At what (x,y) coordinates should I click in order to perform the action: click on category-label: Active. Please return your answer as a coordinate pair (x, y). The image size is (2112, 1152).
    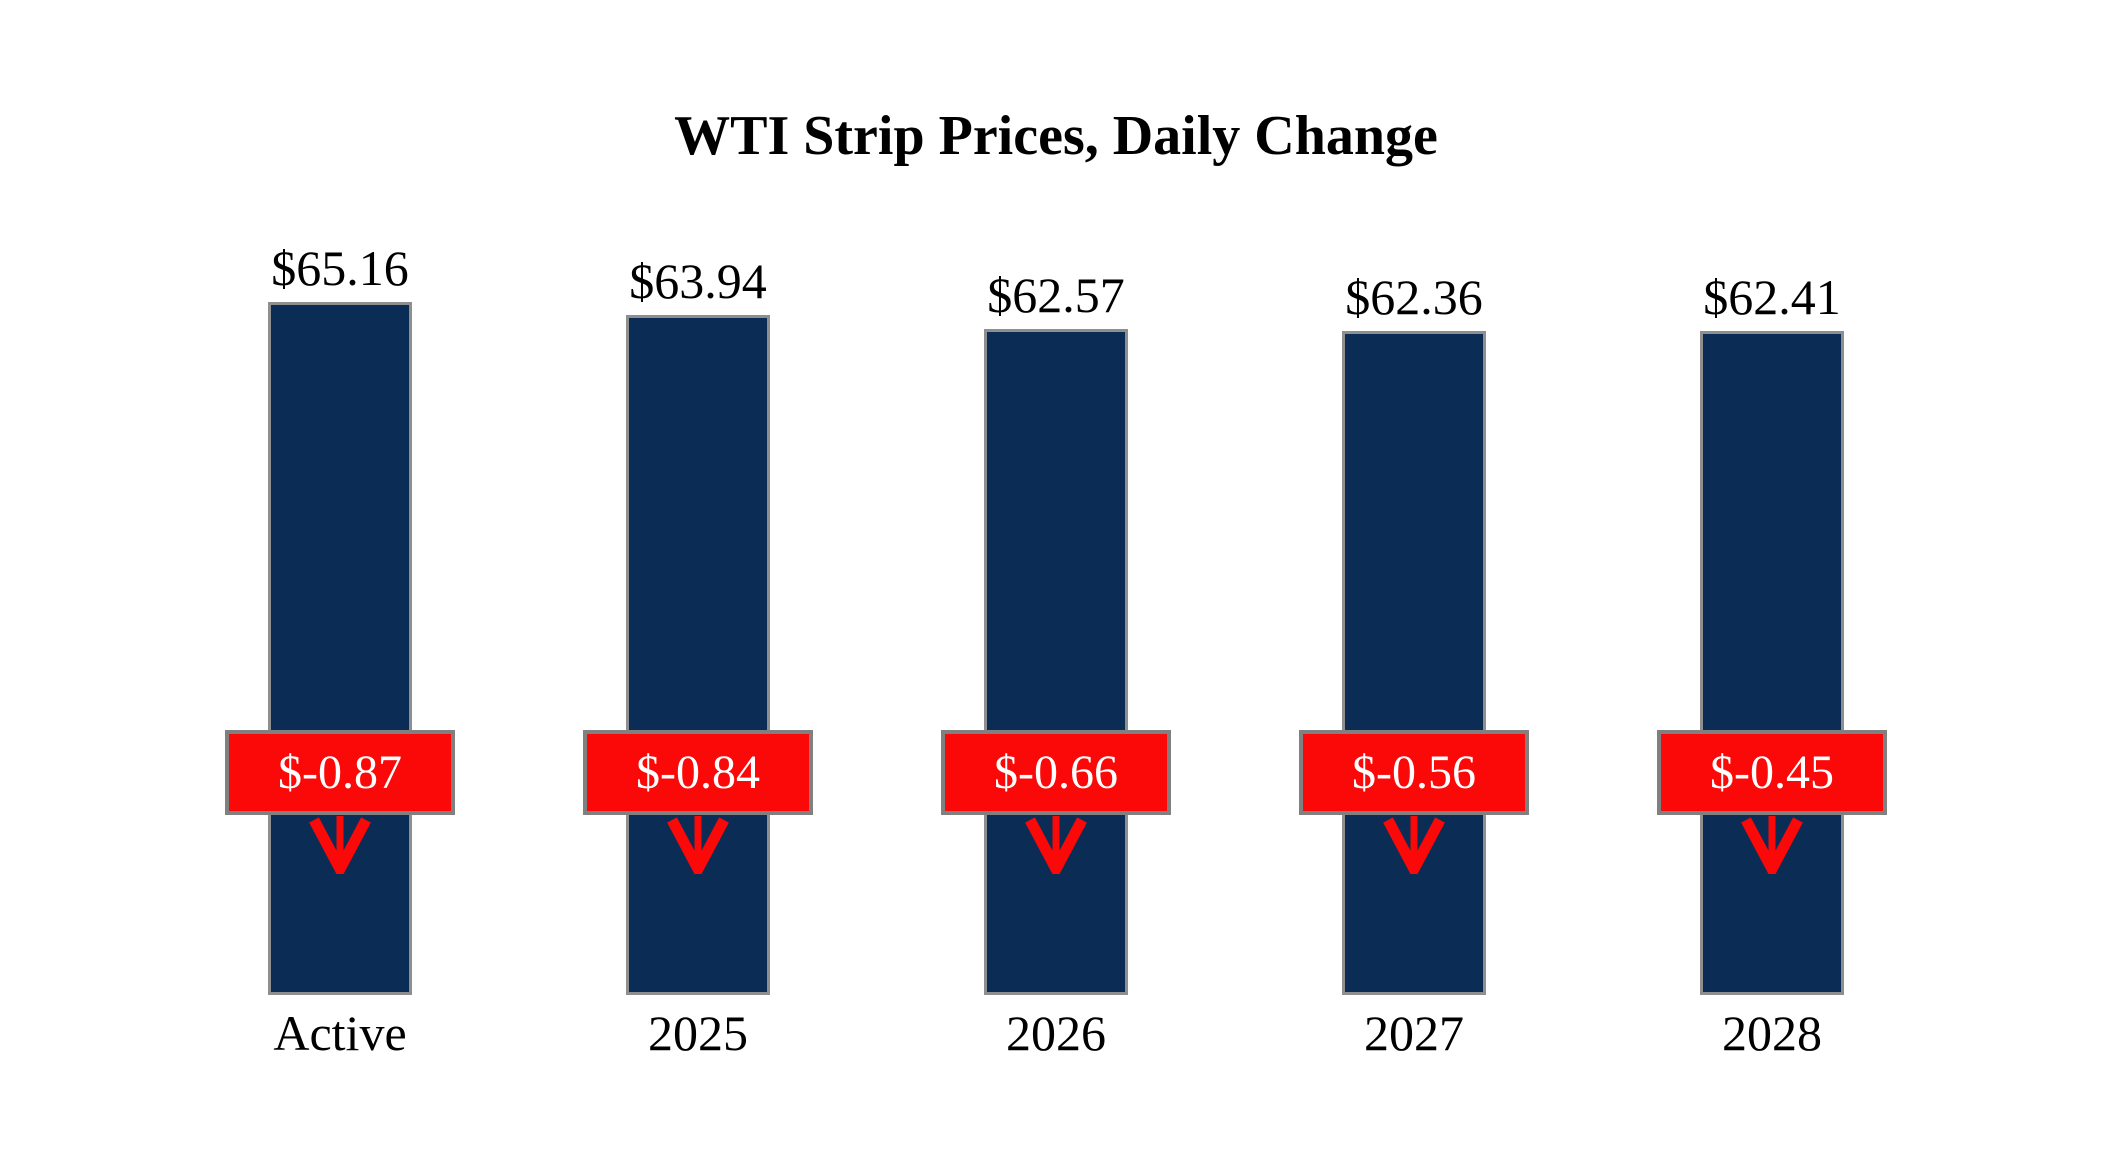
    Looking at the image, I should click on (340, 1033).